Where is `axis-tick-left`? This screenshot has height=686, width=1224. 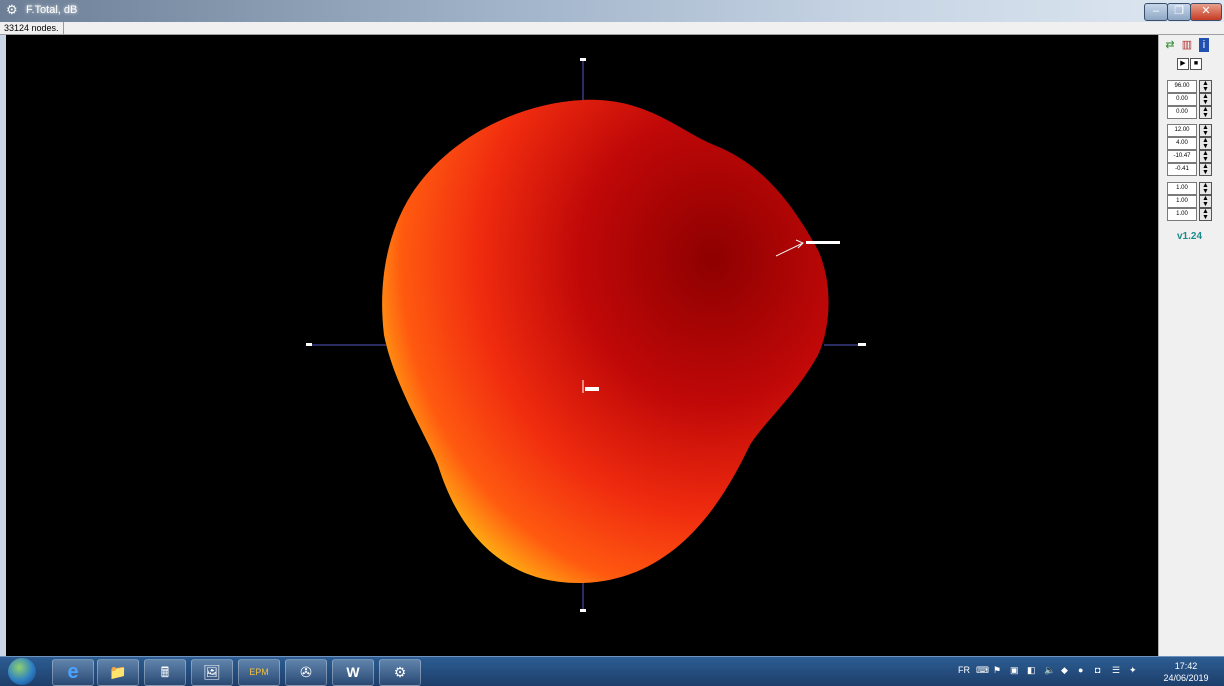
axis-tick-left is located at coordinates (309, 344).